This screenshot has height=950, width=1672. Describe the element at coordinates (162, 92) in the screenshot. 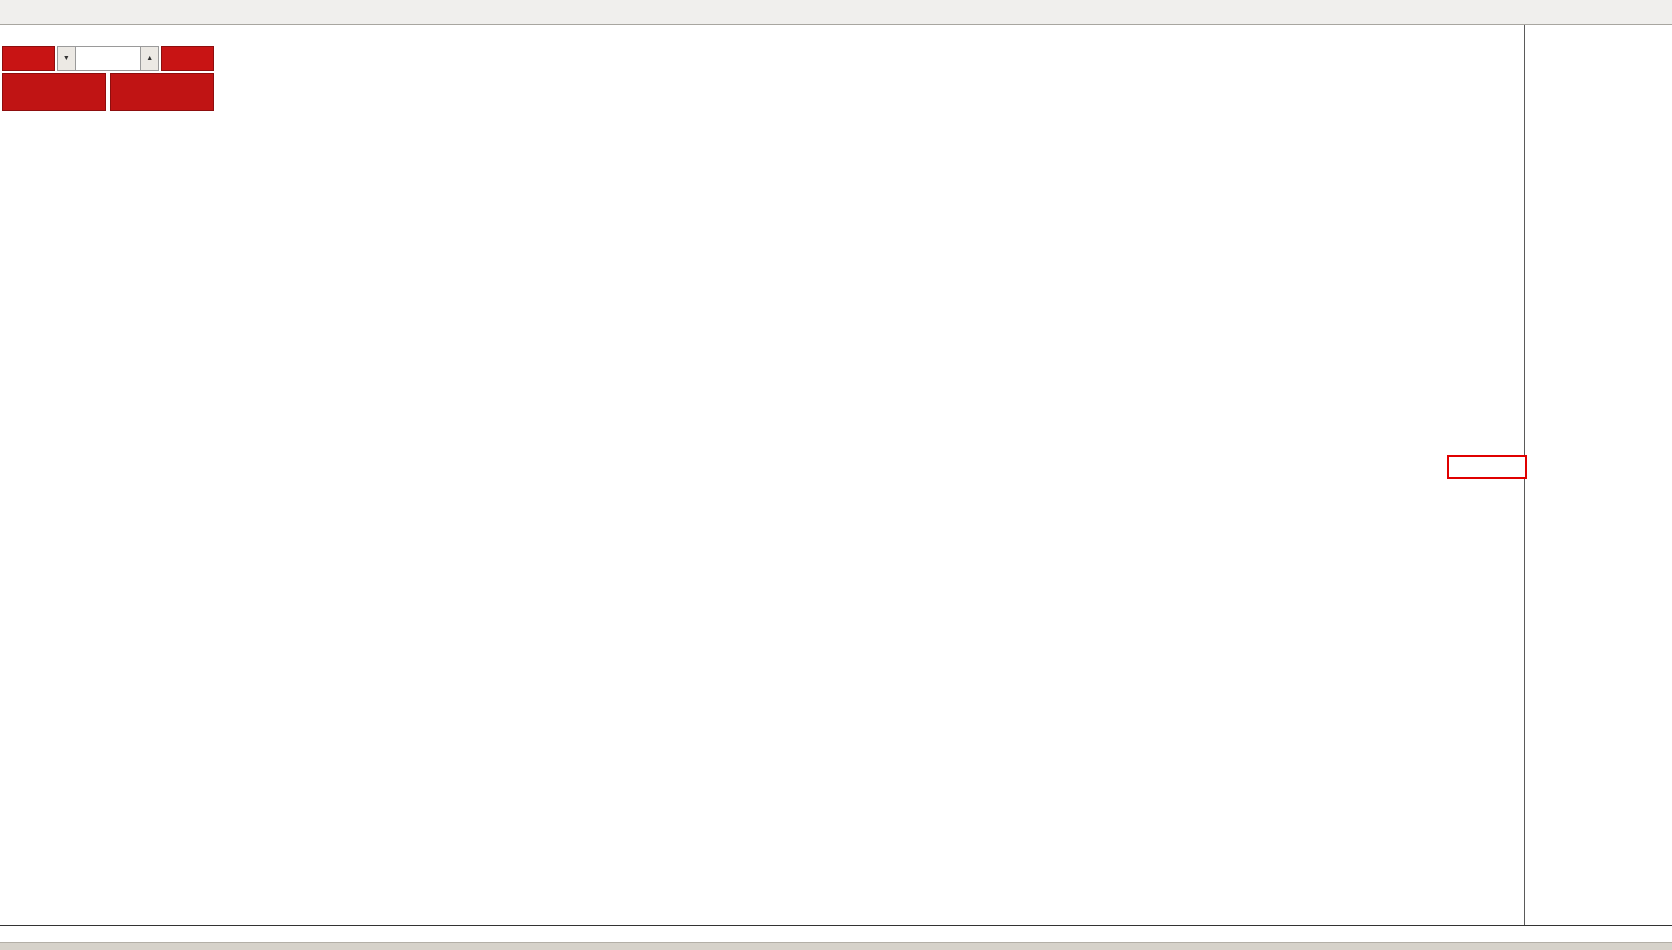

I see `buy-price-display` at that location.